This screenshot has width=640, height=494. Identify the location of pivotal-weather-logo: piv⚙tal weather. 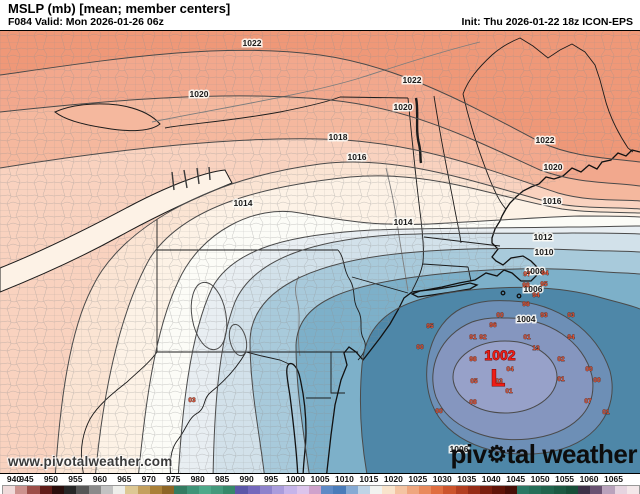
(543, 454).